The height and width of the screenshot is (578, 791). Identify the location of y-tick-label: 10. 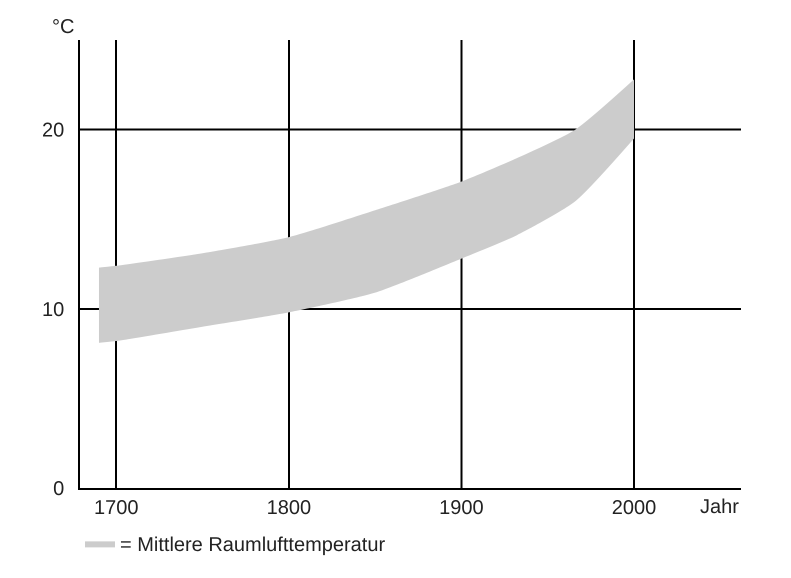
(53, 309).